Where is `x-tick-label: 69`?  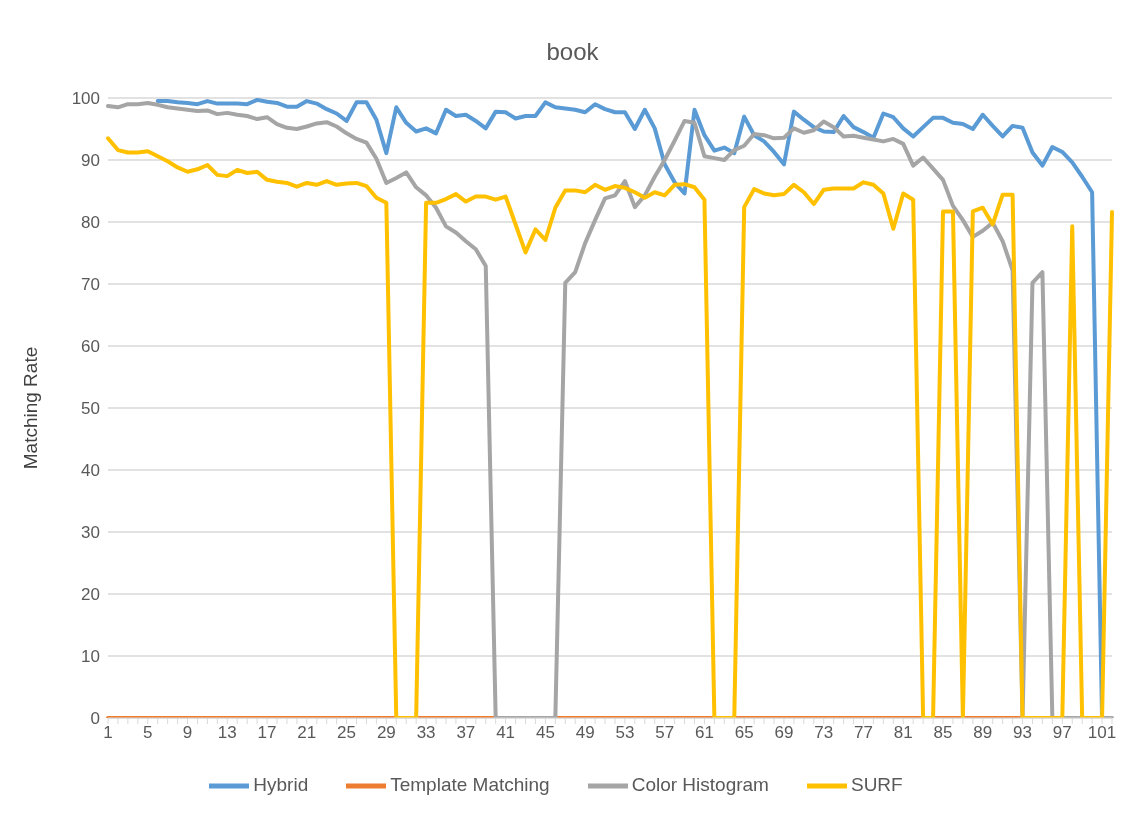 x-tick-label: 69 is located at coordinates (784, 733).